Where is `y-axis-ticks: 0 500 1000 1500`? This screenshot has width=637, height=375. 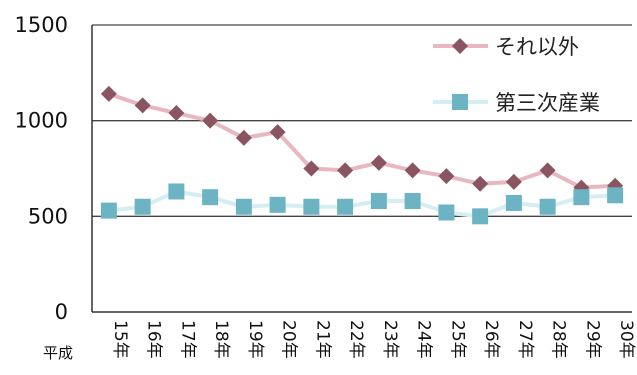
y-axis-ticks: 0 500 1000 1500 is located at coordinates (41, 168).